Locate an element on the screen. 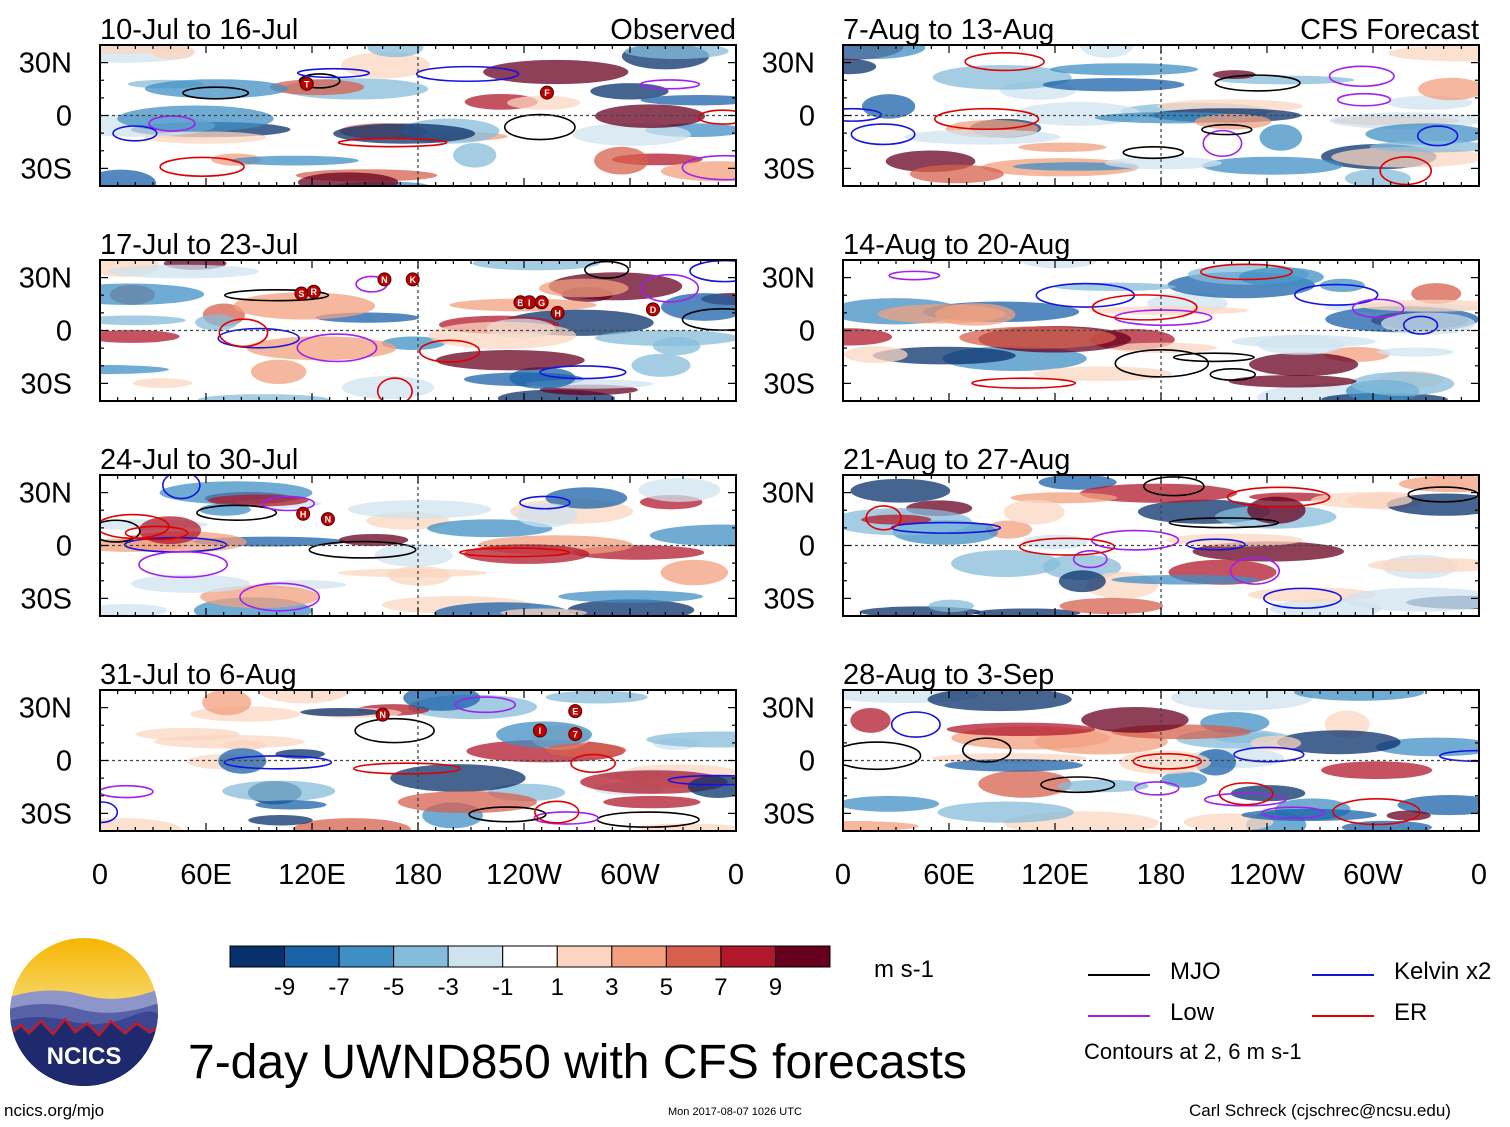 The height and width of the screenshot is (1127, 1510). storm-marker: R is located at coordinates (313, 291).